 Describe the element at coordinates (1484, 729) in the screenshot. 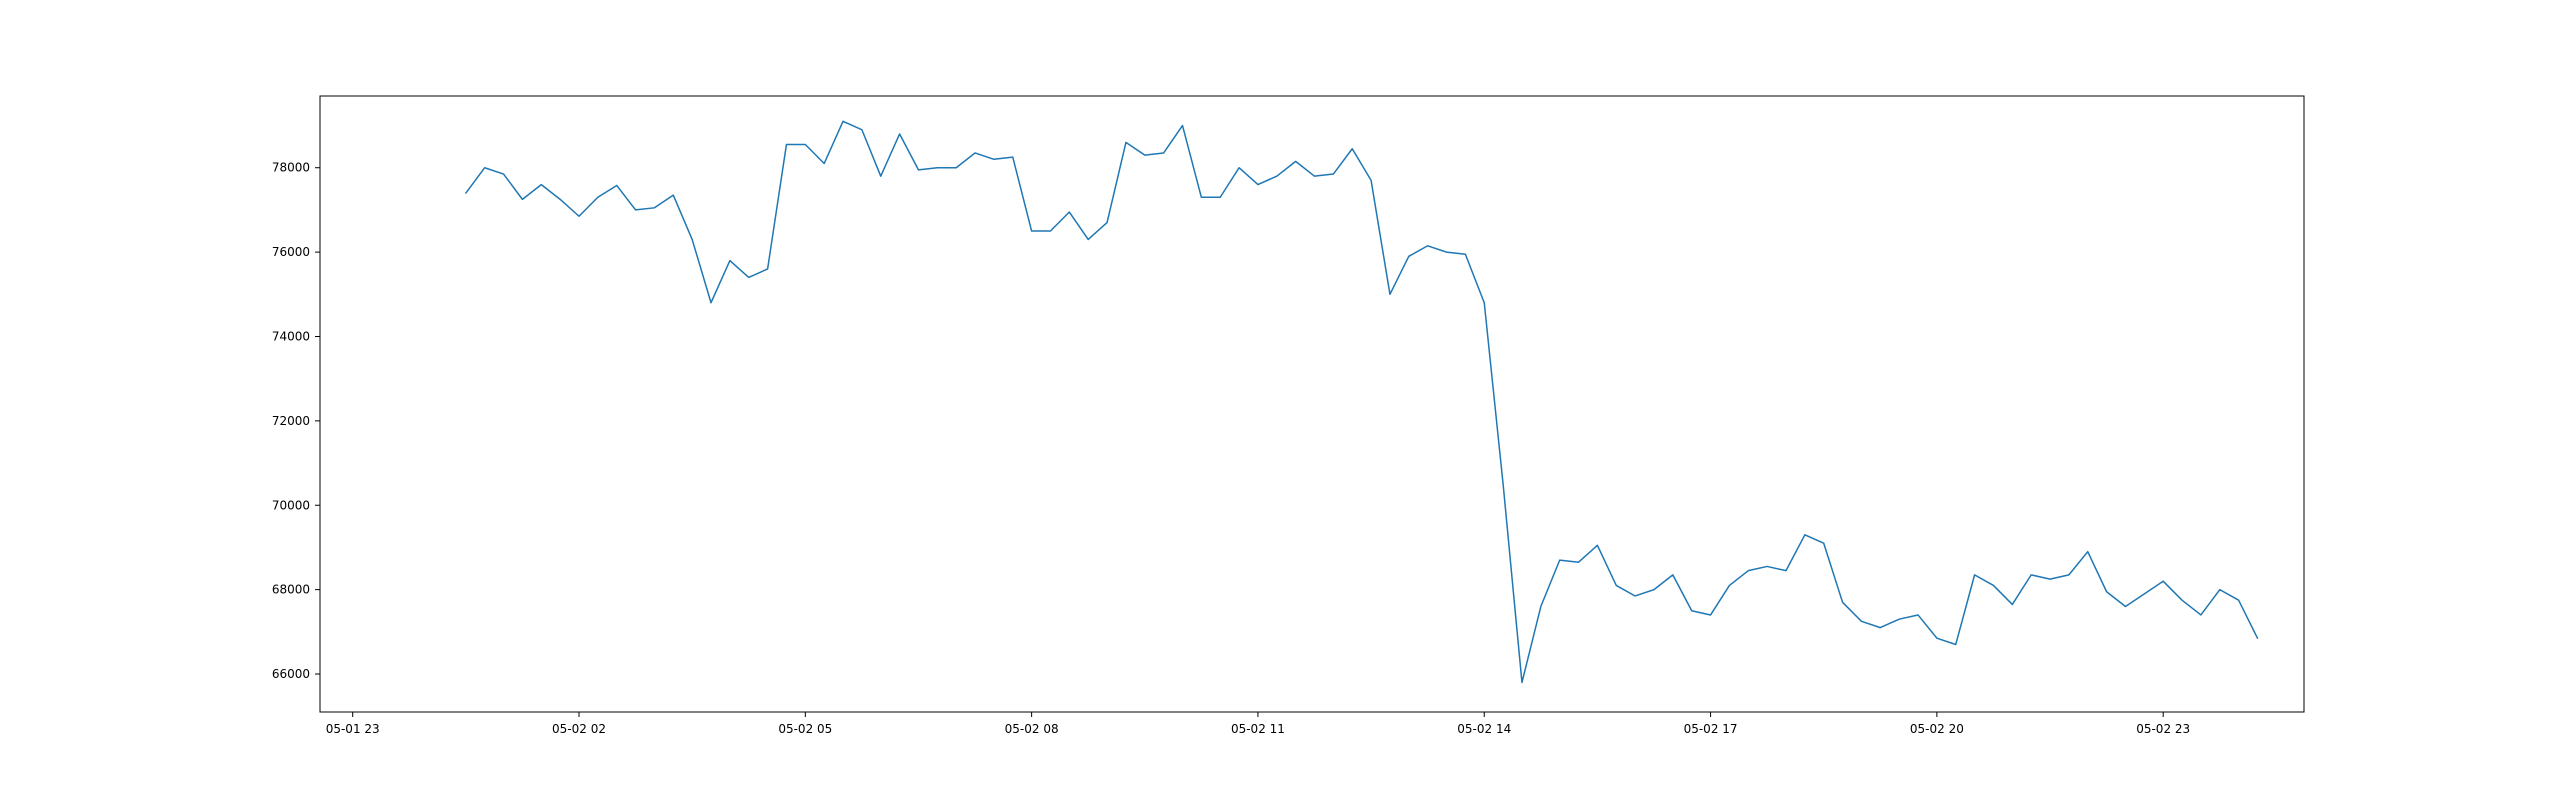

I see `x-tick-label: 05-02 14` at that location.